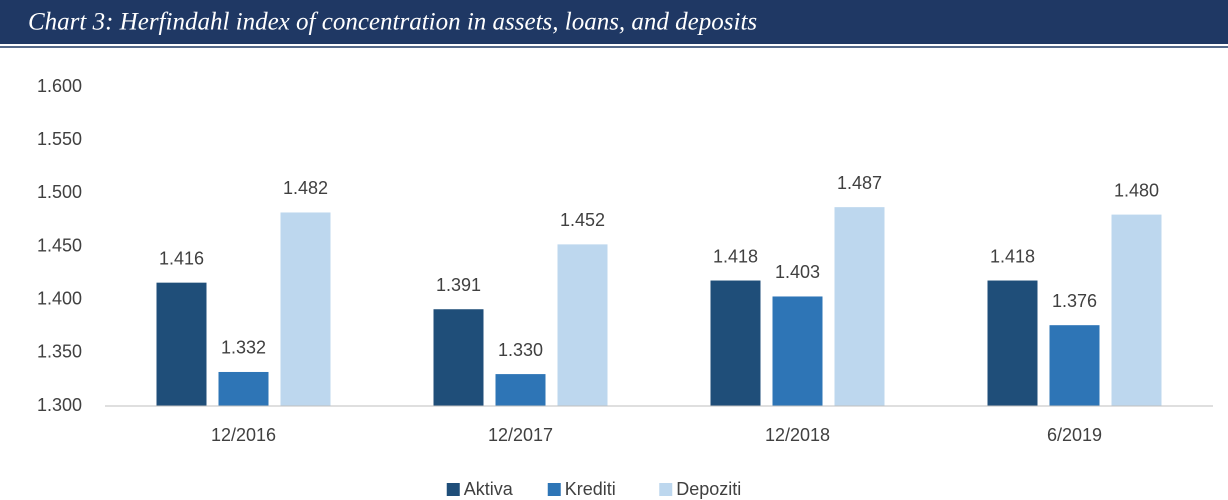  What do you see at coordinates (243, 435) in the screenshot?
I see `x-tick-label: 12/2016` at bounding box center [243, 435].